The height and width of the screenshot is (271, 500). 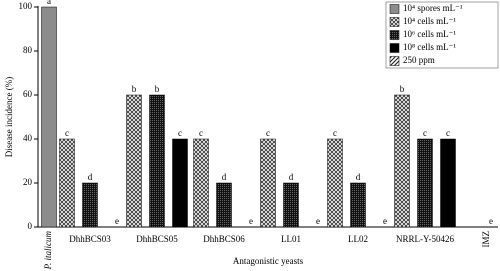 I want to click on legend-box, so click(x=442, y=35).